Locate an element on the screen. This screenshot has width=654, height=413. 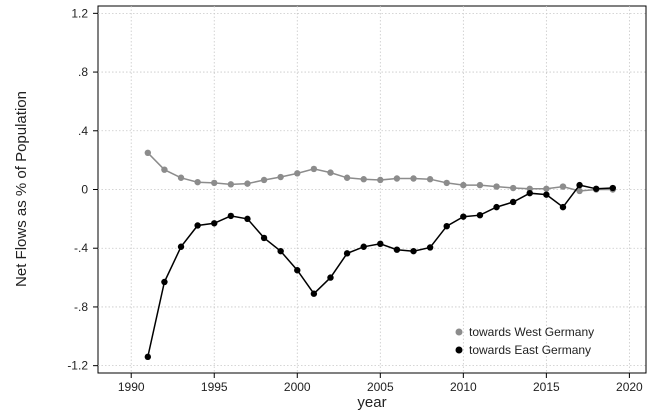
x-axis: 1990 1995 2000 2005 2010 2015 2020 is located at coordinates (380, 383).